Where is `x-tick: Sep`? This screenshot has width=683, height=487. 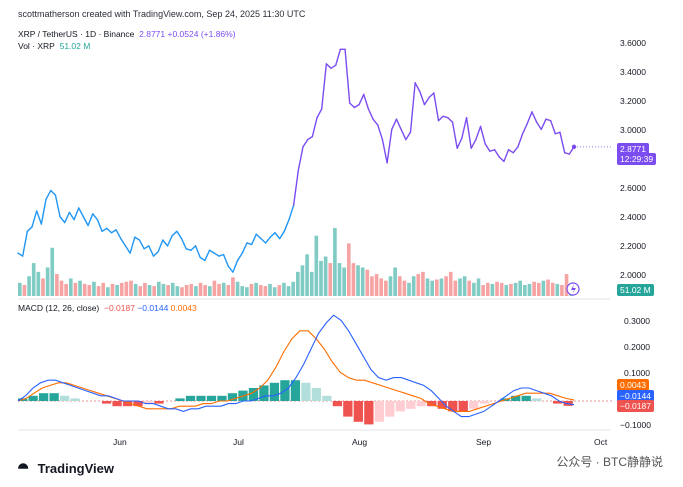
x-tick: Sep is located at coordinates (484, 442).